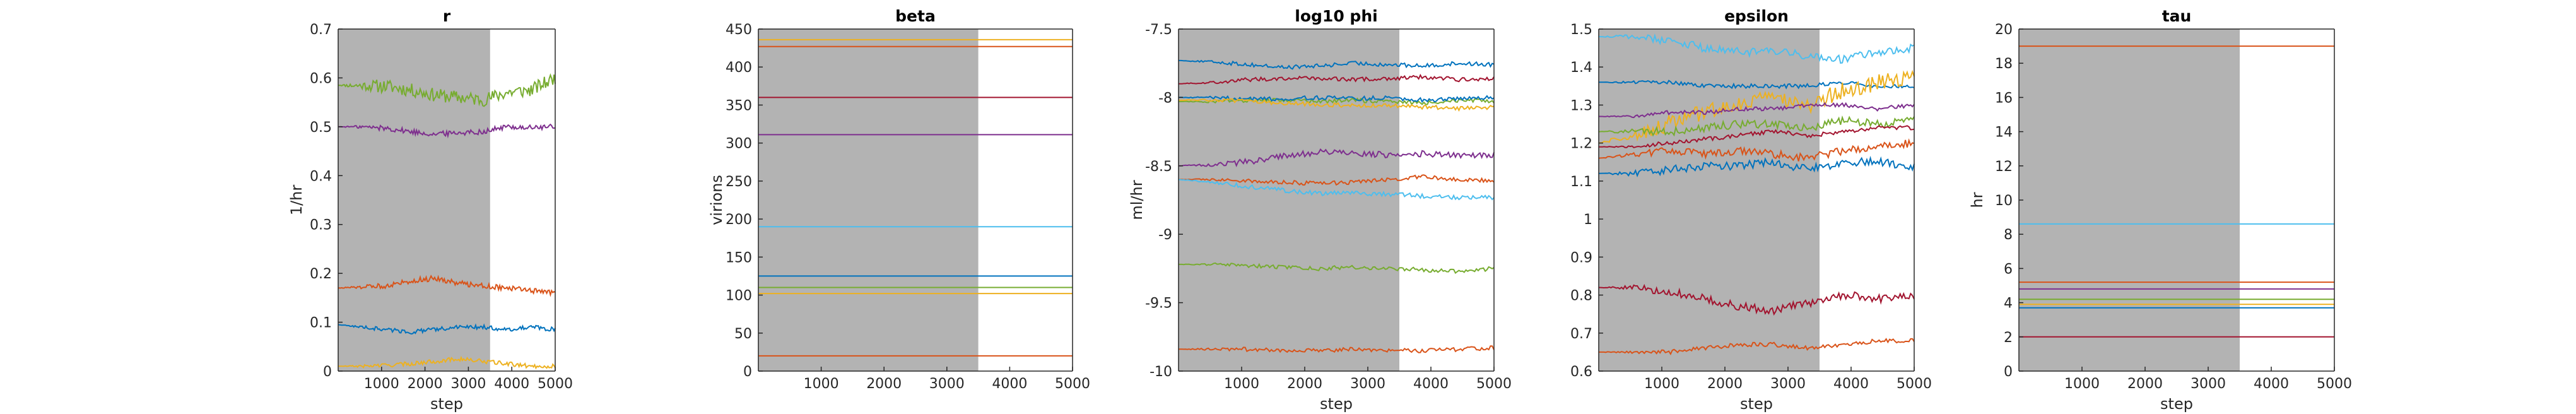 This screenshot has height=414, width=2576. What do you see at coordinates (1158, 304) in the screenshot?
I see `y-tick-label: -9.5` at bounding box center [1158, 304].